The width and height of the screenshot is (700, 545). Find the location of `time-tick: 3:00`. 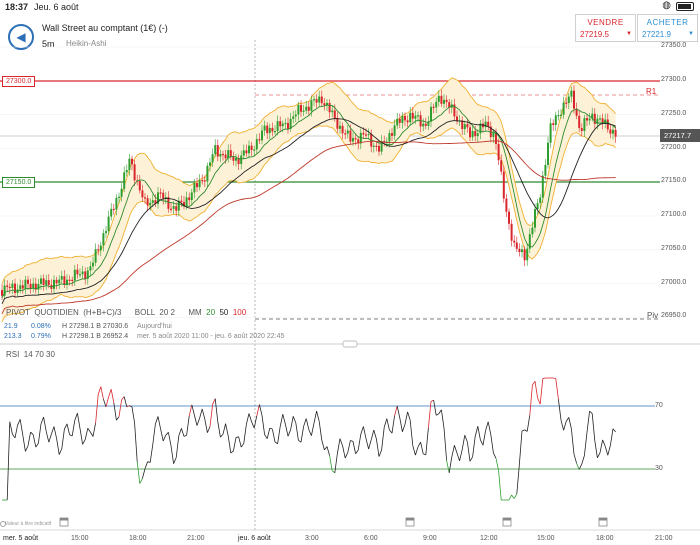

time-tick: 3:00 is located at coordinates (312, 538).